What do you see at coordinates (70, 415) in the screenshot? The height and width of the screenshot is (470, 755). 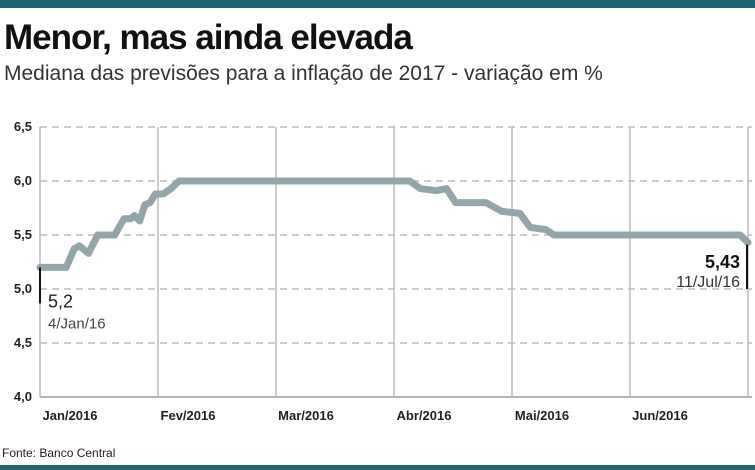 I see `x-tick-label: Jan/2016` at bounding box center [70, 415].